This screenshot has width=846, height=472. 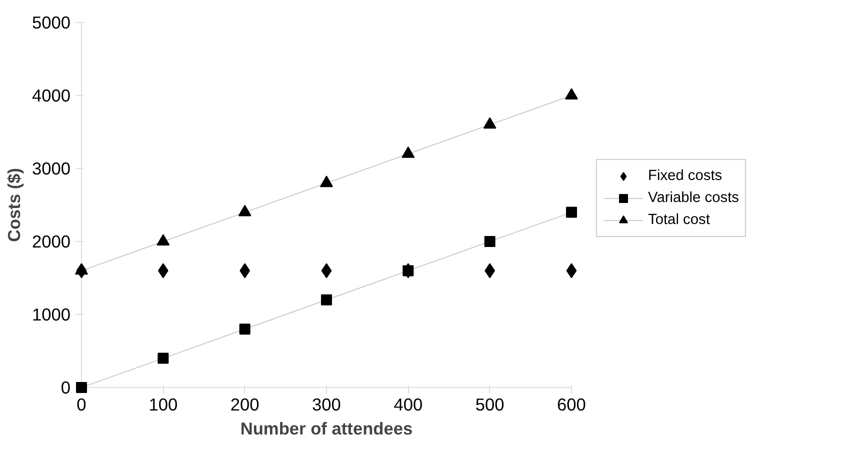 What do you see at coordinates (326, 428) in the screenshot?
I see `x-axis-title: Number of attendees` at bounding box center [326, 428].